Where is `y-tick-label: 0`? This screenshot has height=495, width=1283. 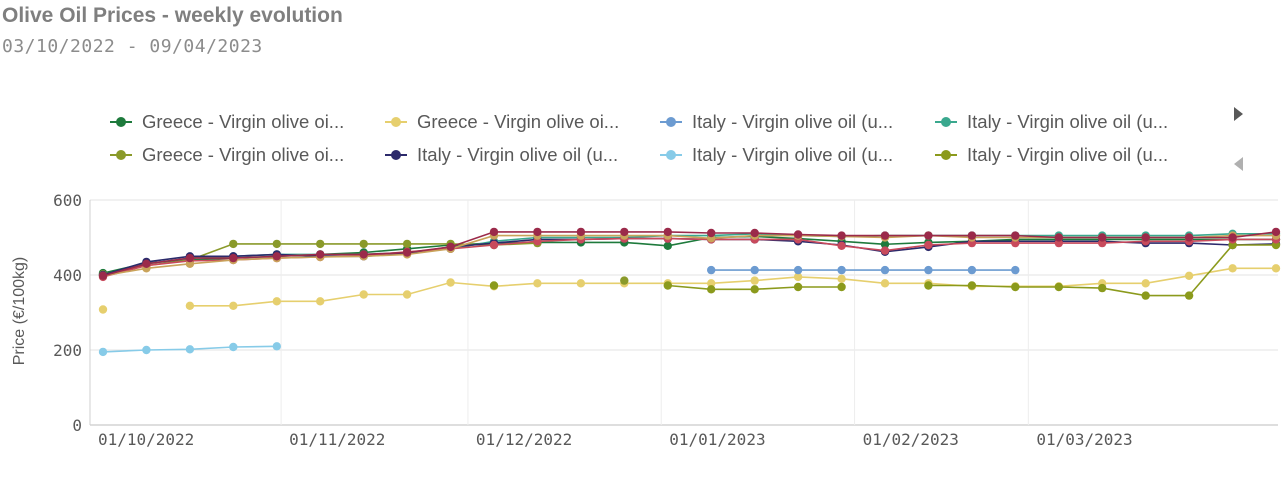
y-tick-label: 0 is located at coordinates (77, 425).